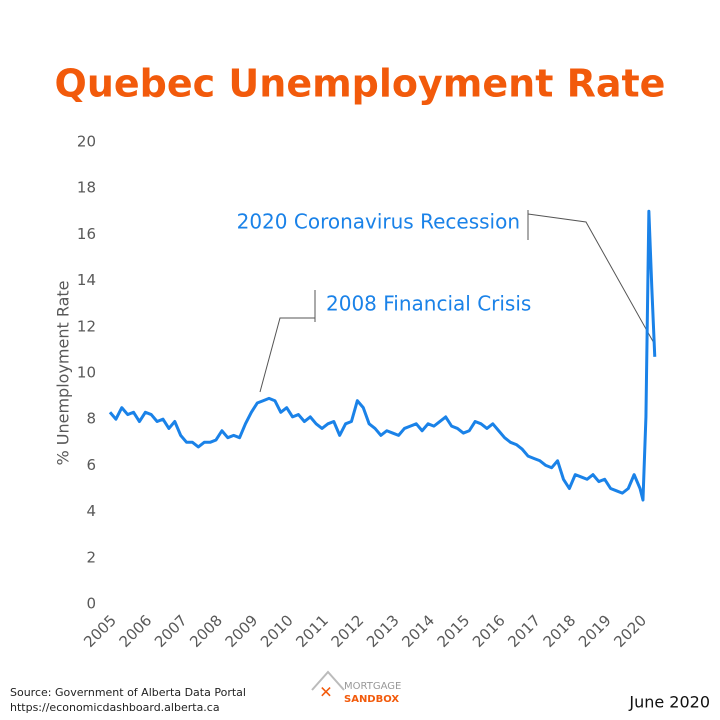  What do you see at coordinates (372, 686) in the screenshot?
I see `logo-text: MORTGAGE` at bounding box center [372, 686].